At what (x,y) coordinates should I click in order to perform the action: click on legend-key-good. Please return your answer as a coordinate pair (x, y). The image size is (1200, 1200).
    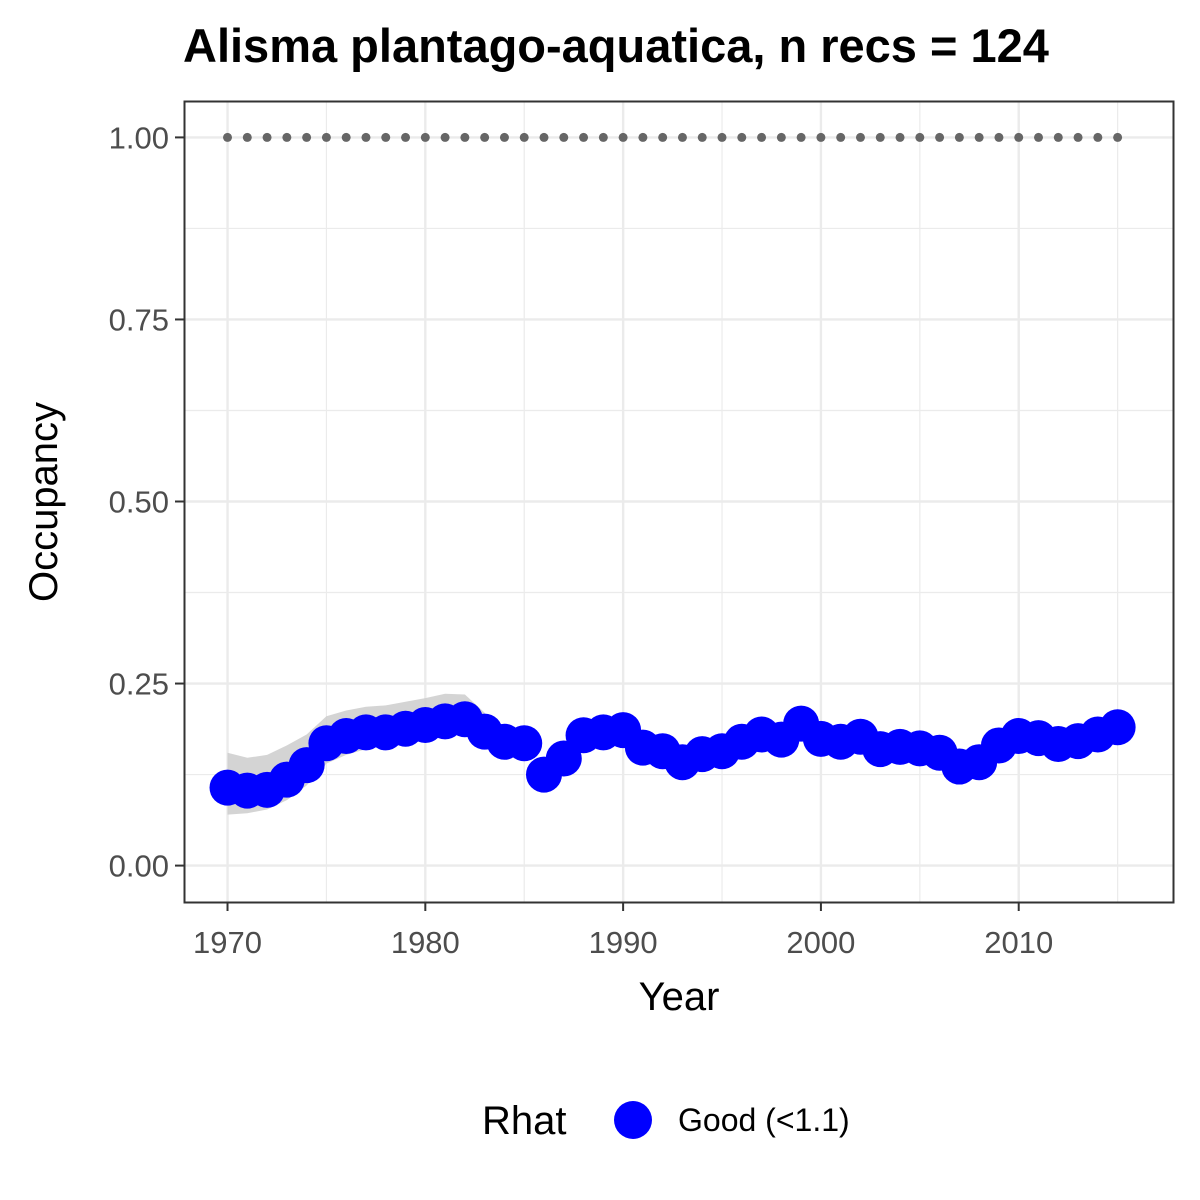
    Looking at the image, I should click on (633, 1120).